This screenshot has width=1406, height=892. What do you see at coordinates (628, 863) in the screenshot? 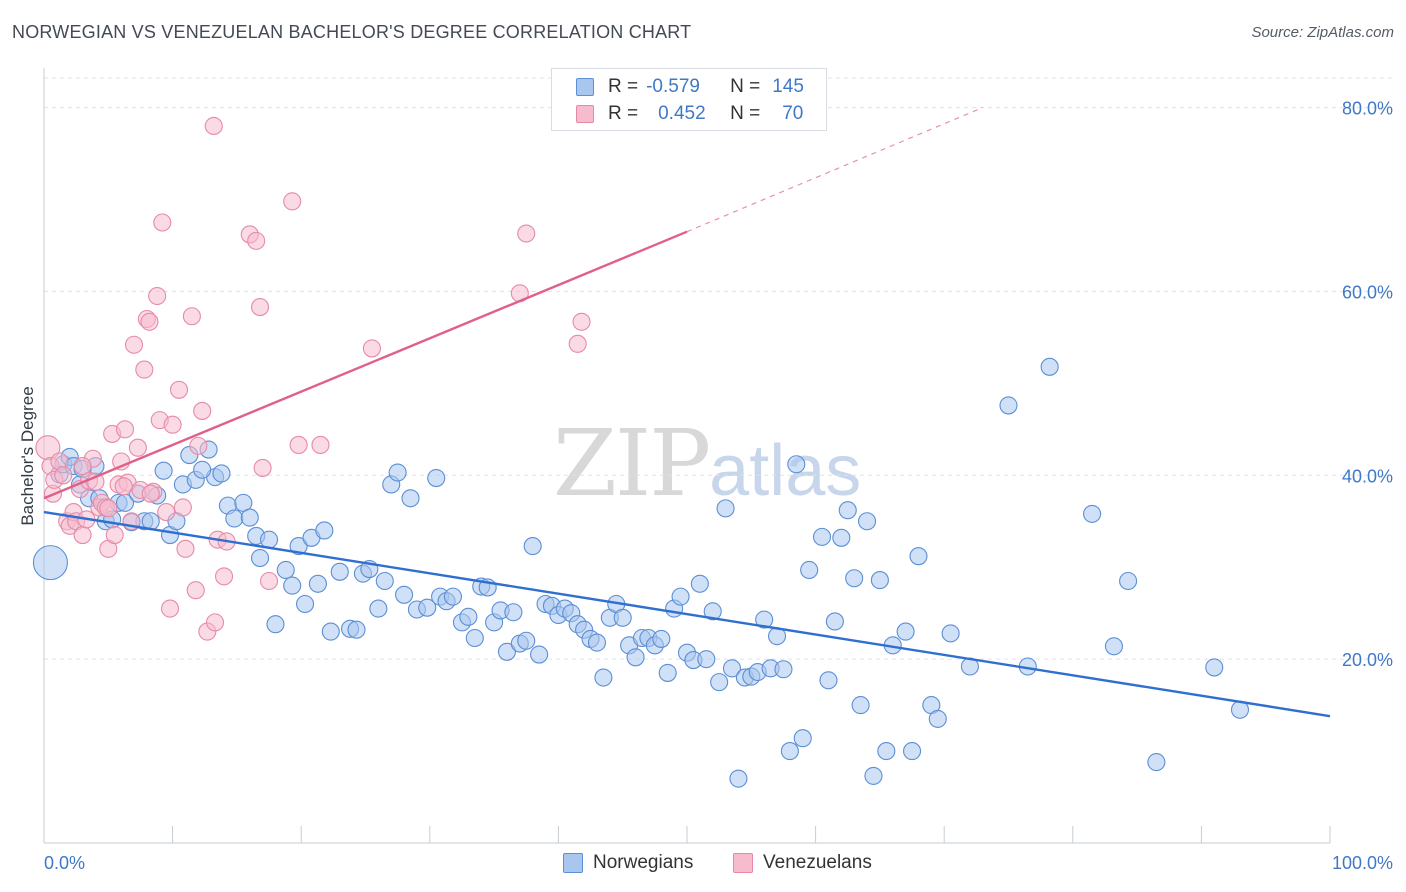
I see `legend-item-norwegians: Norwegians` at bounding box center [628, 863].